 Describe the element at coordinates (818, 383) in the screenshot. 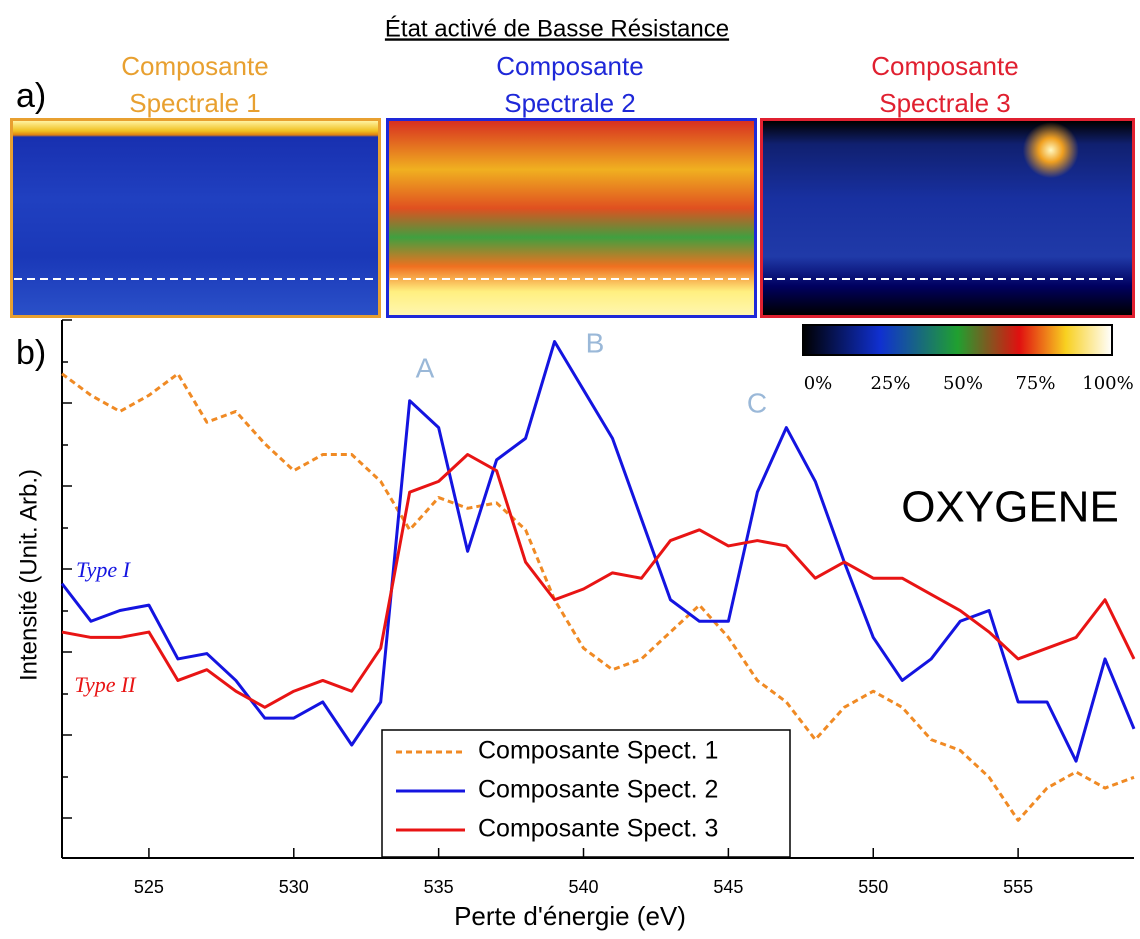

I see `colorbar-label: 0%` at that location.